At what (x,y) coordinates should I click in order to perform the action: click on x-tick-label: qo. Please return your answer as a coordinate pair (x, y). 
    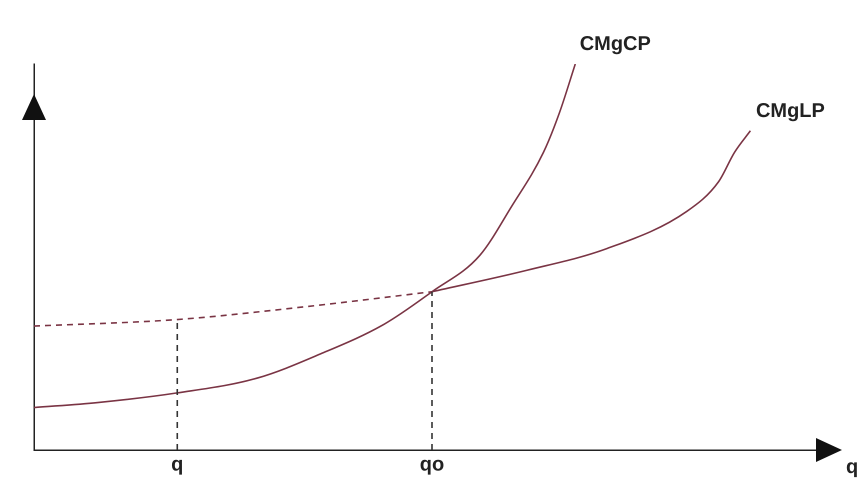
    Looking at the image, I should click on (432, 465).